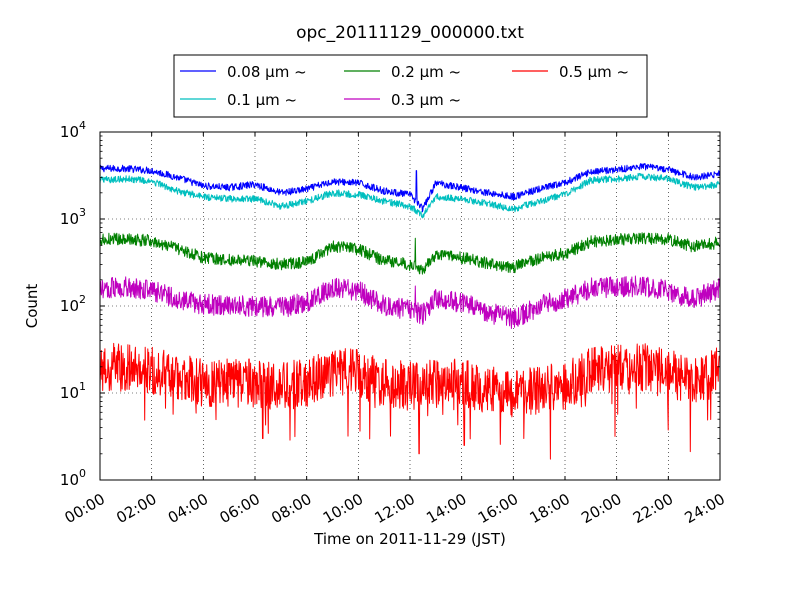  I want to click on y-tick-exponent: 2, so click(82, 299).